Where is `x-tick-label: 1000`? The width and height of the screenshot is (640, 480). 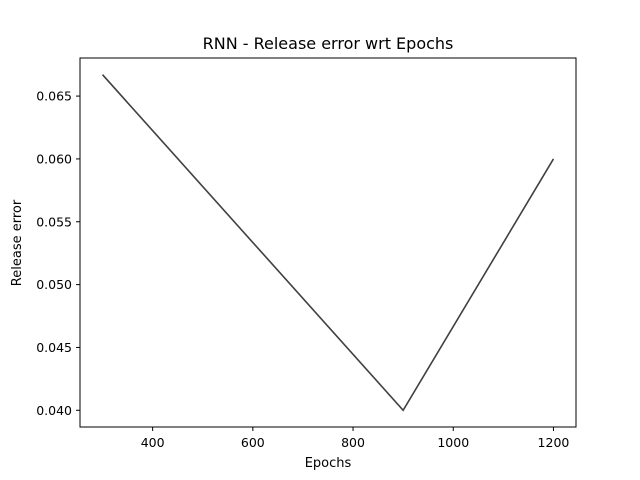
x-tick-label: 1000 is located at coordinates (453, 442).